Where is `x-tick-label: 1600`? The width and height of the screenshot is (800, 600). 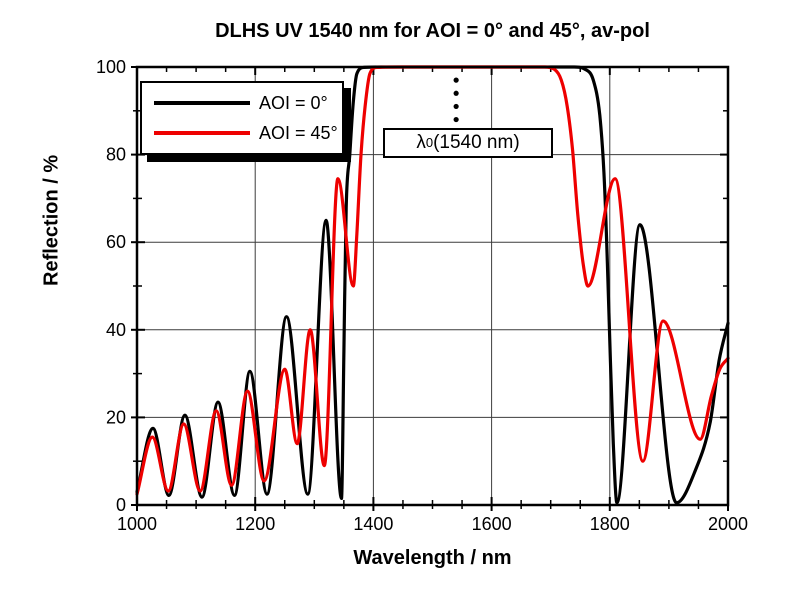 x-tick-label: 1600 is located at coordinates (492, 524).